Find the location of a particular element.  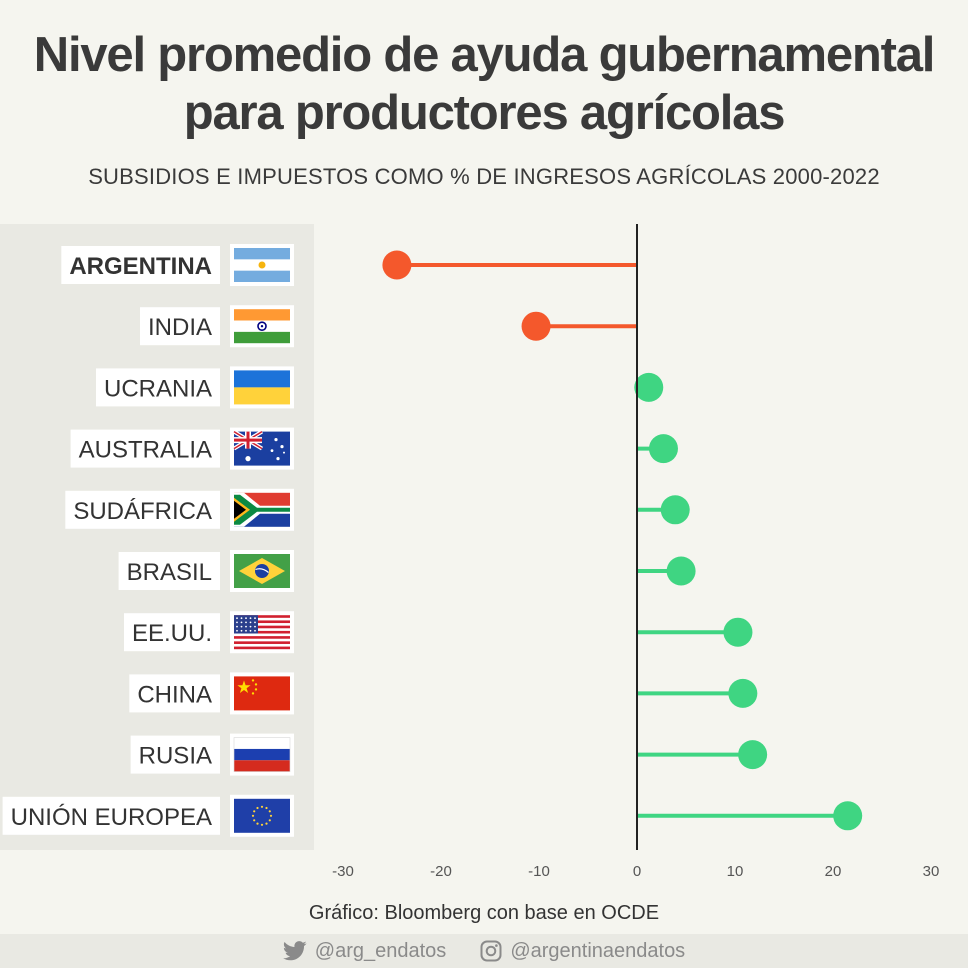

ukraine-flag-icon is located at coordinates (262, 387).